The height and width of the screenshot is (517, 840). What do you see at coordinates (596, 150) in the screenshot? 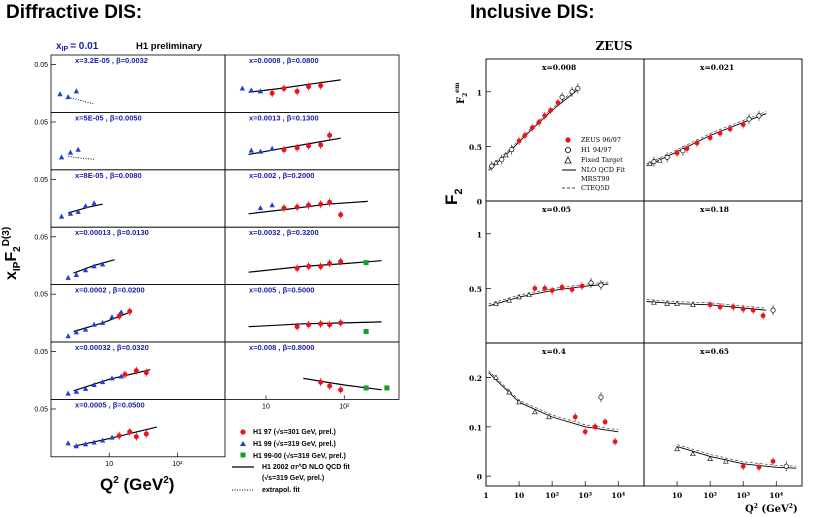
I see `zeus-legend-h1-label: H1 94/97` at bounding box center [596, 150].